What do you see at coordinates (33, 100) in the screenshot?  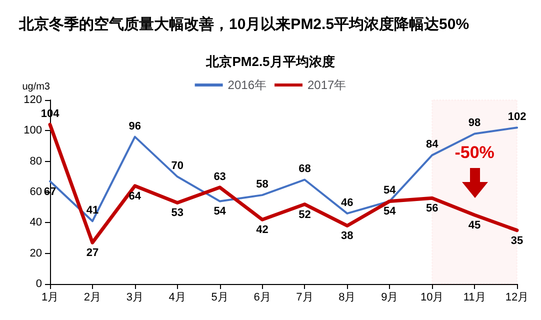 I see `y-tick-label: 120` at bounding box center [33, 100].